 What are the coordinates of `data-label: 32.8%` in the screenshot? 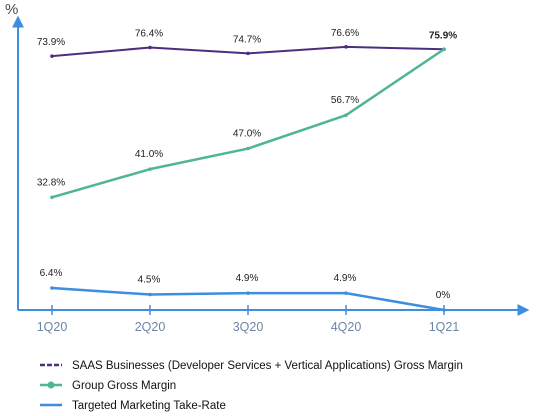 It's located at (51, 182).